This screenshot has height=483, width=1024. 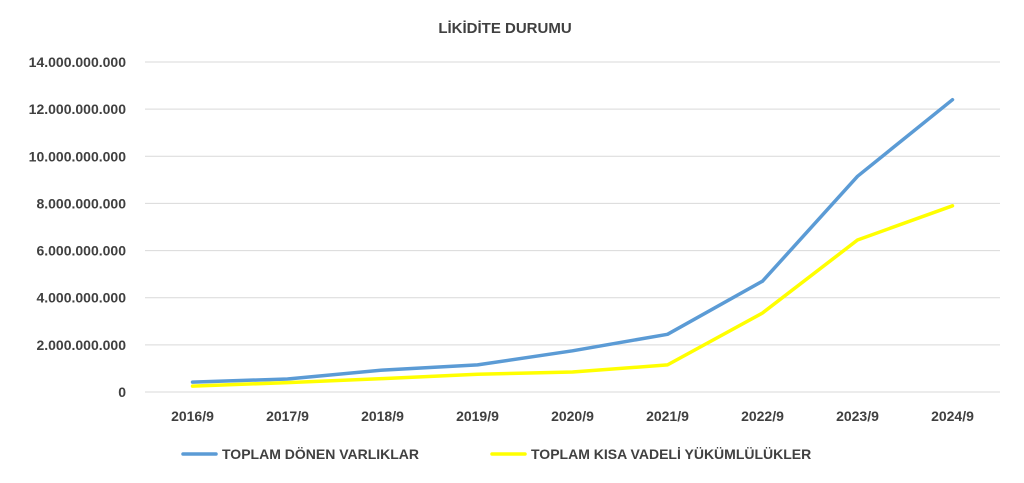 I want to click on legend-label-0: TOPLAM DÖNEN VARLIKLAR, so click(x=320, y=454).